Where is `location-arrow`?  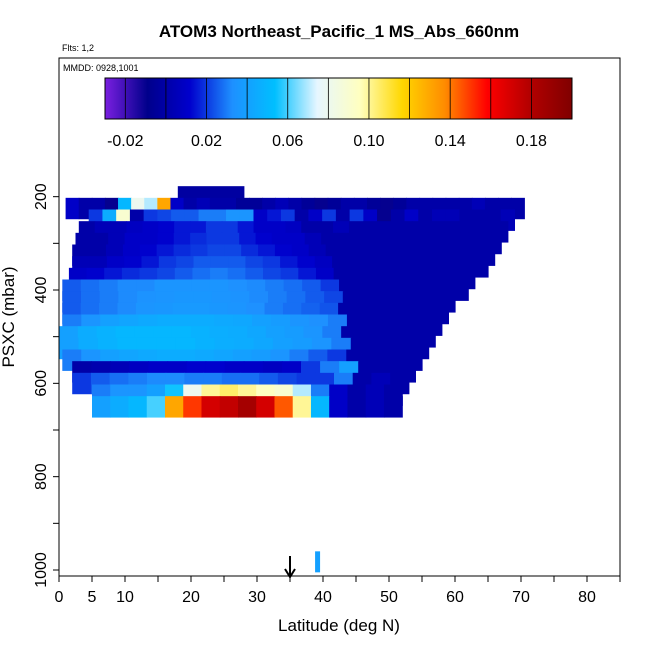
location-arrow is located at coordinates (290, 567).